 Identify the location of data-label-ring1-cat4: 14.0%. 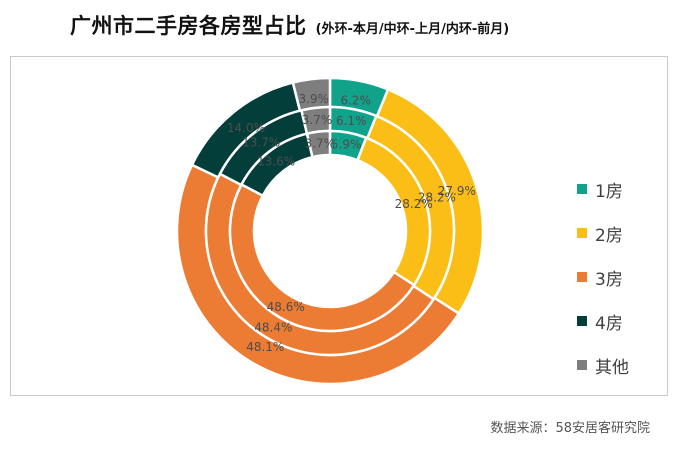
(246, 128).